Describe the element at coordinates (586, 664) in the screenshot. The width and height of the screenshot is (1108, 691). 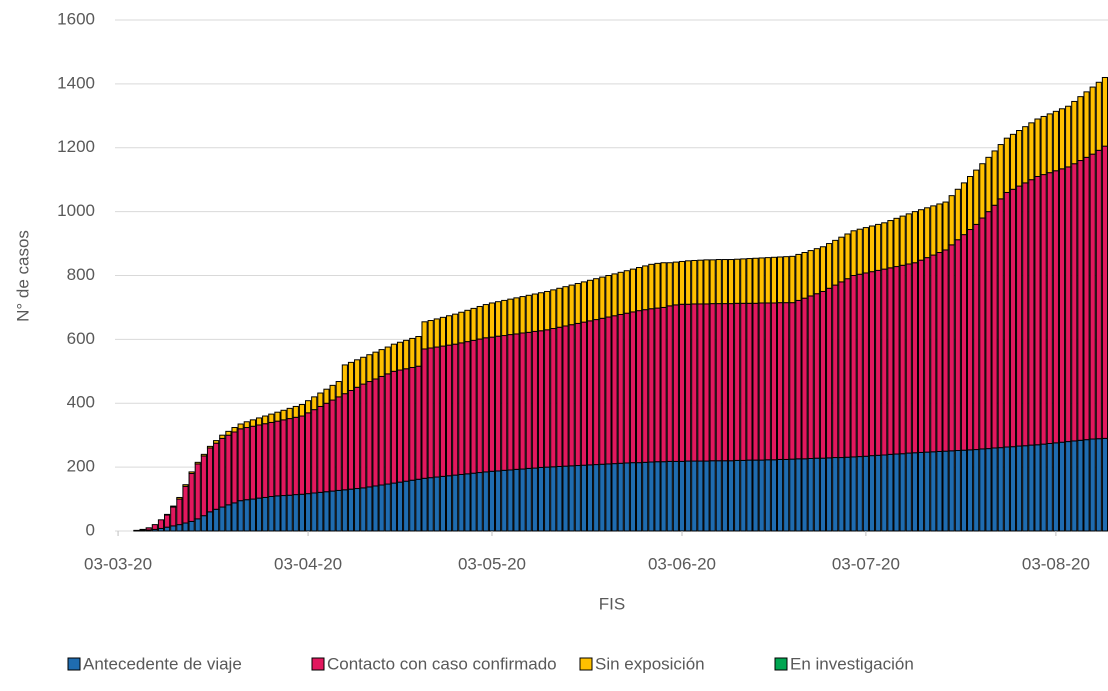
I see `legend-swatch` at that location.